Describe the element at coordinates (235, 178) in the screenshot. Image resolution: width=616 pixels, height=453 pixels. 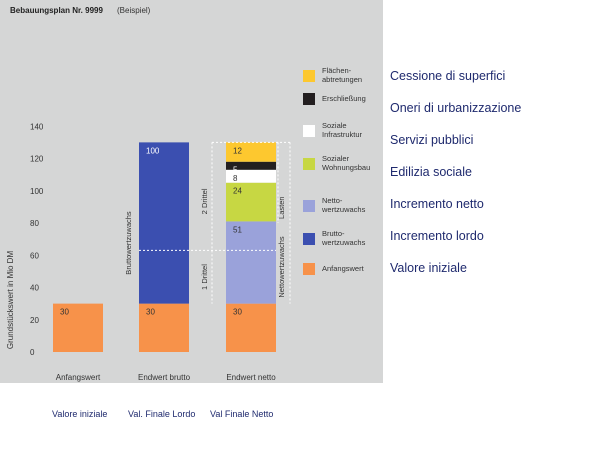
I see `bar-value-label: 8` at that location.